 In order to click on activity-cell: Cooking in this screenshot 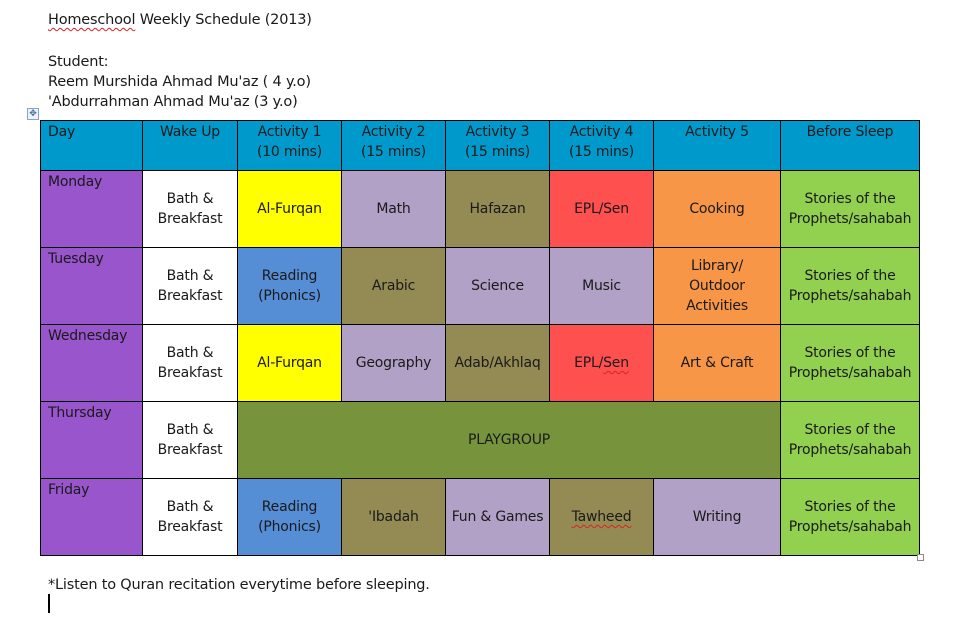, I will do `click(717, 209)`.